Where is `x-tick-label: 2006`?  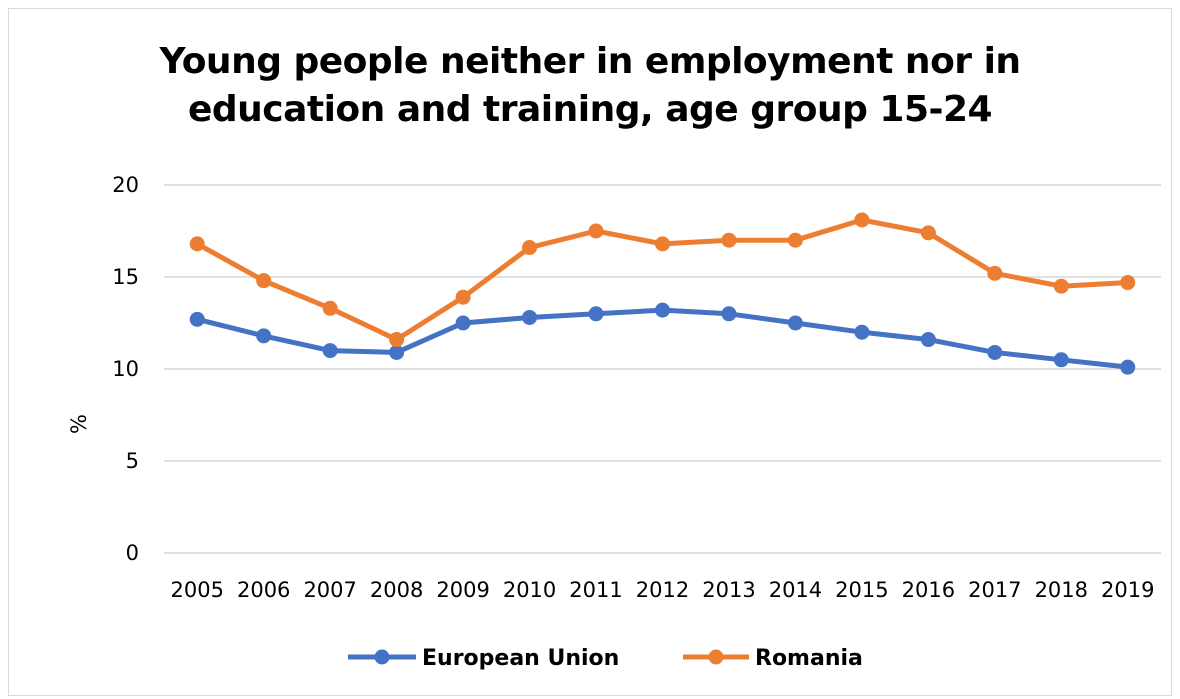
x-tick-label: 2006 is located at coordinates (263, 590).